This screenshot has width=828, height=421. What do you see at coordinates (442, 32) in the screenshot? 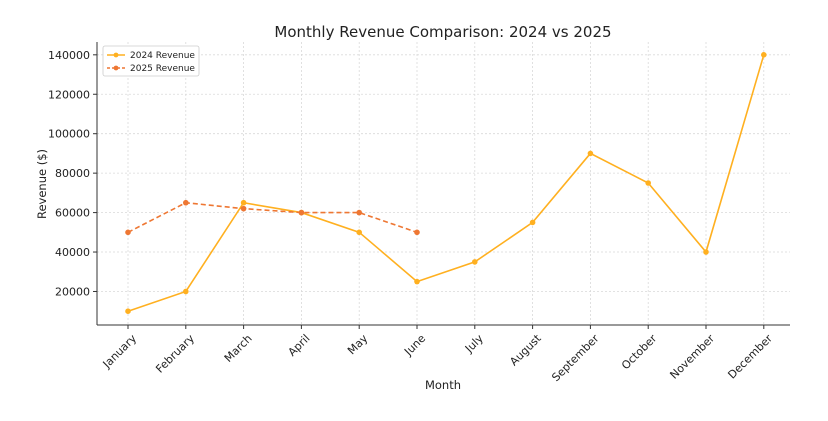
I see `chart-title: Monthly Revenue Comparison: 2024 vs 2025` at bounding box center [442, 32].